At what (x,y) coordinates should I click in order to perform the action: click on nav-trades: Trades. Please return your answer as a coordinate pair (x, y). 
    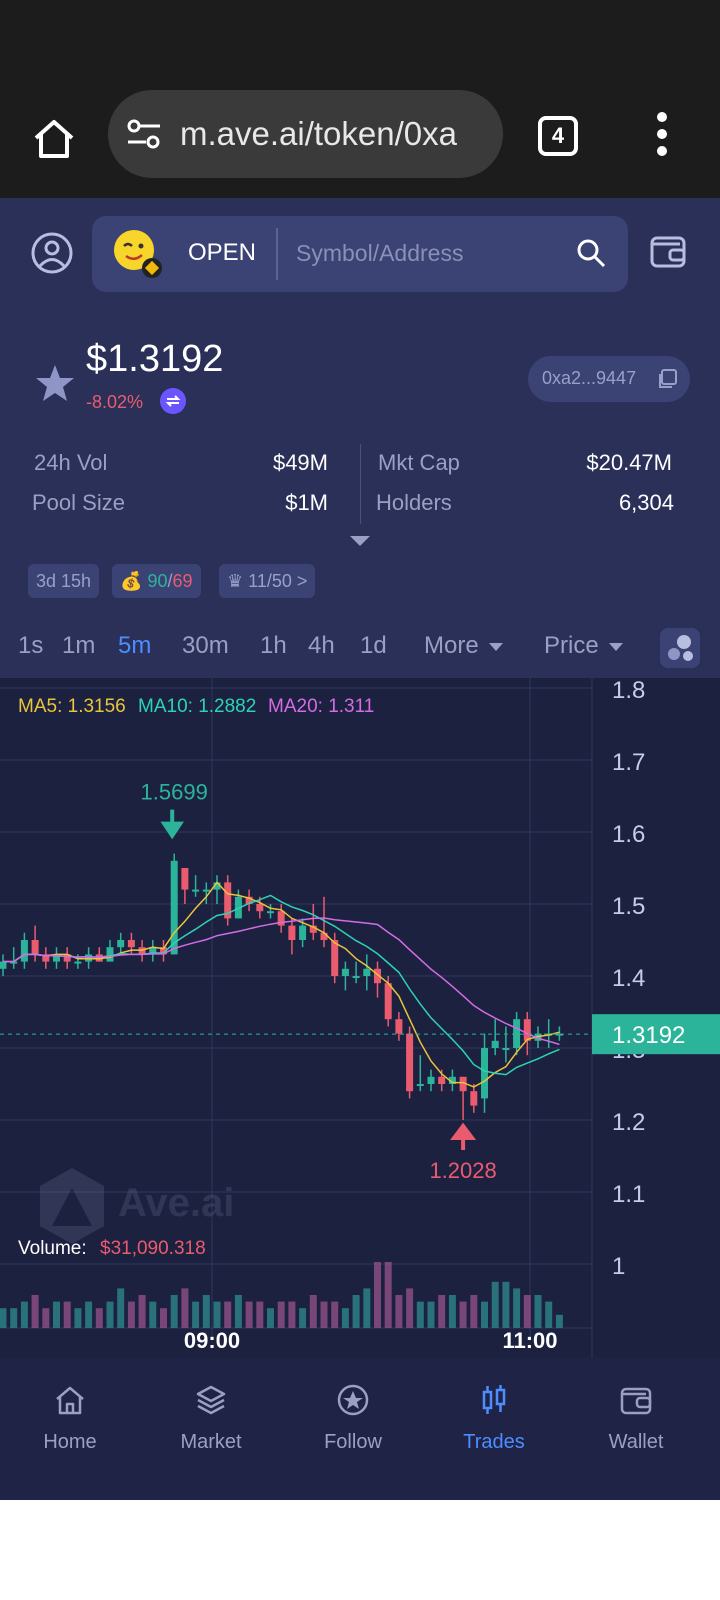
    Looking at the image, I should click on (494, 1418).